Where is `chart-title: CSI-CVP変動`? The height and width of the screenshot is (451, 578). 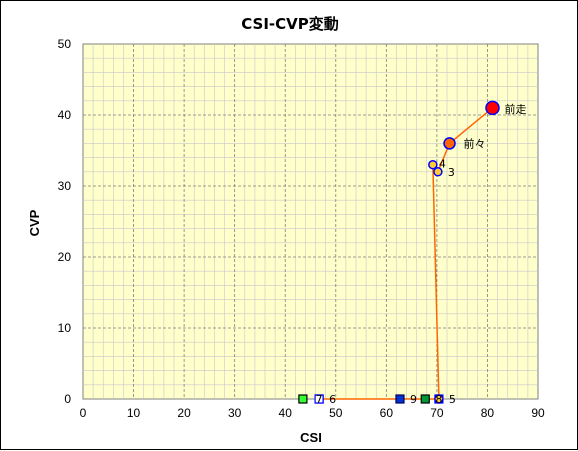
chart-title: CSI-CVP変動 is located at coordinates (290, 24).